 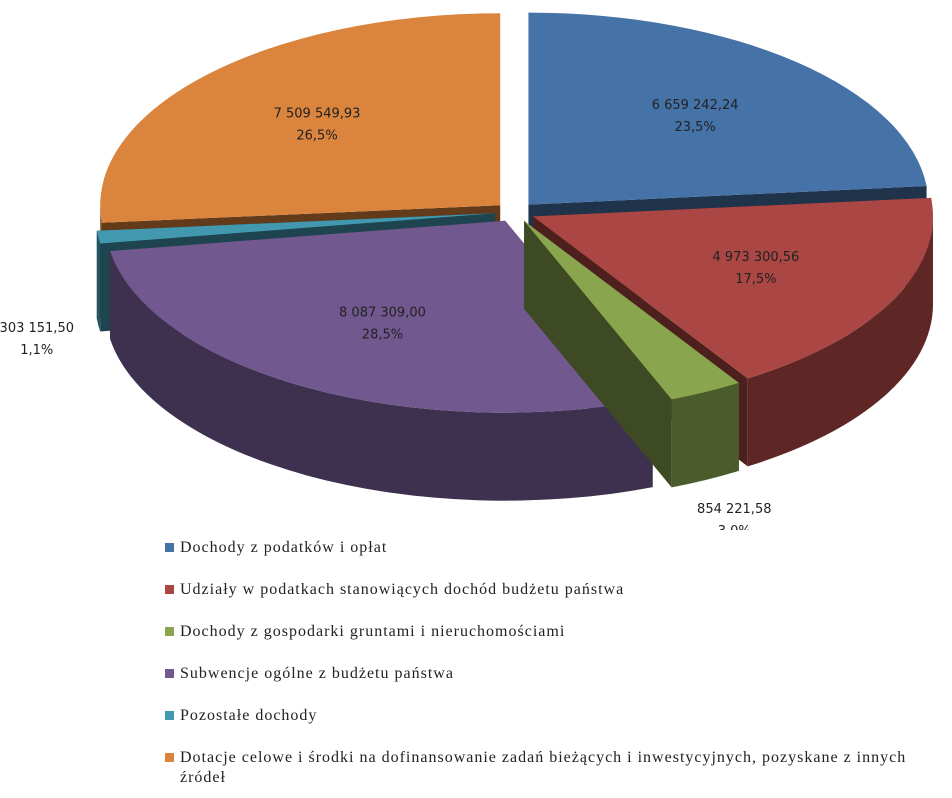 What do you see at coordinates (734, 527) in the screenshot?
I see `data-label: 3,0%` at bounding box center [734, 527].